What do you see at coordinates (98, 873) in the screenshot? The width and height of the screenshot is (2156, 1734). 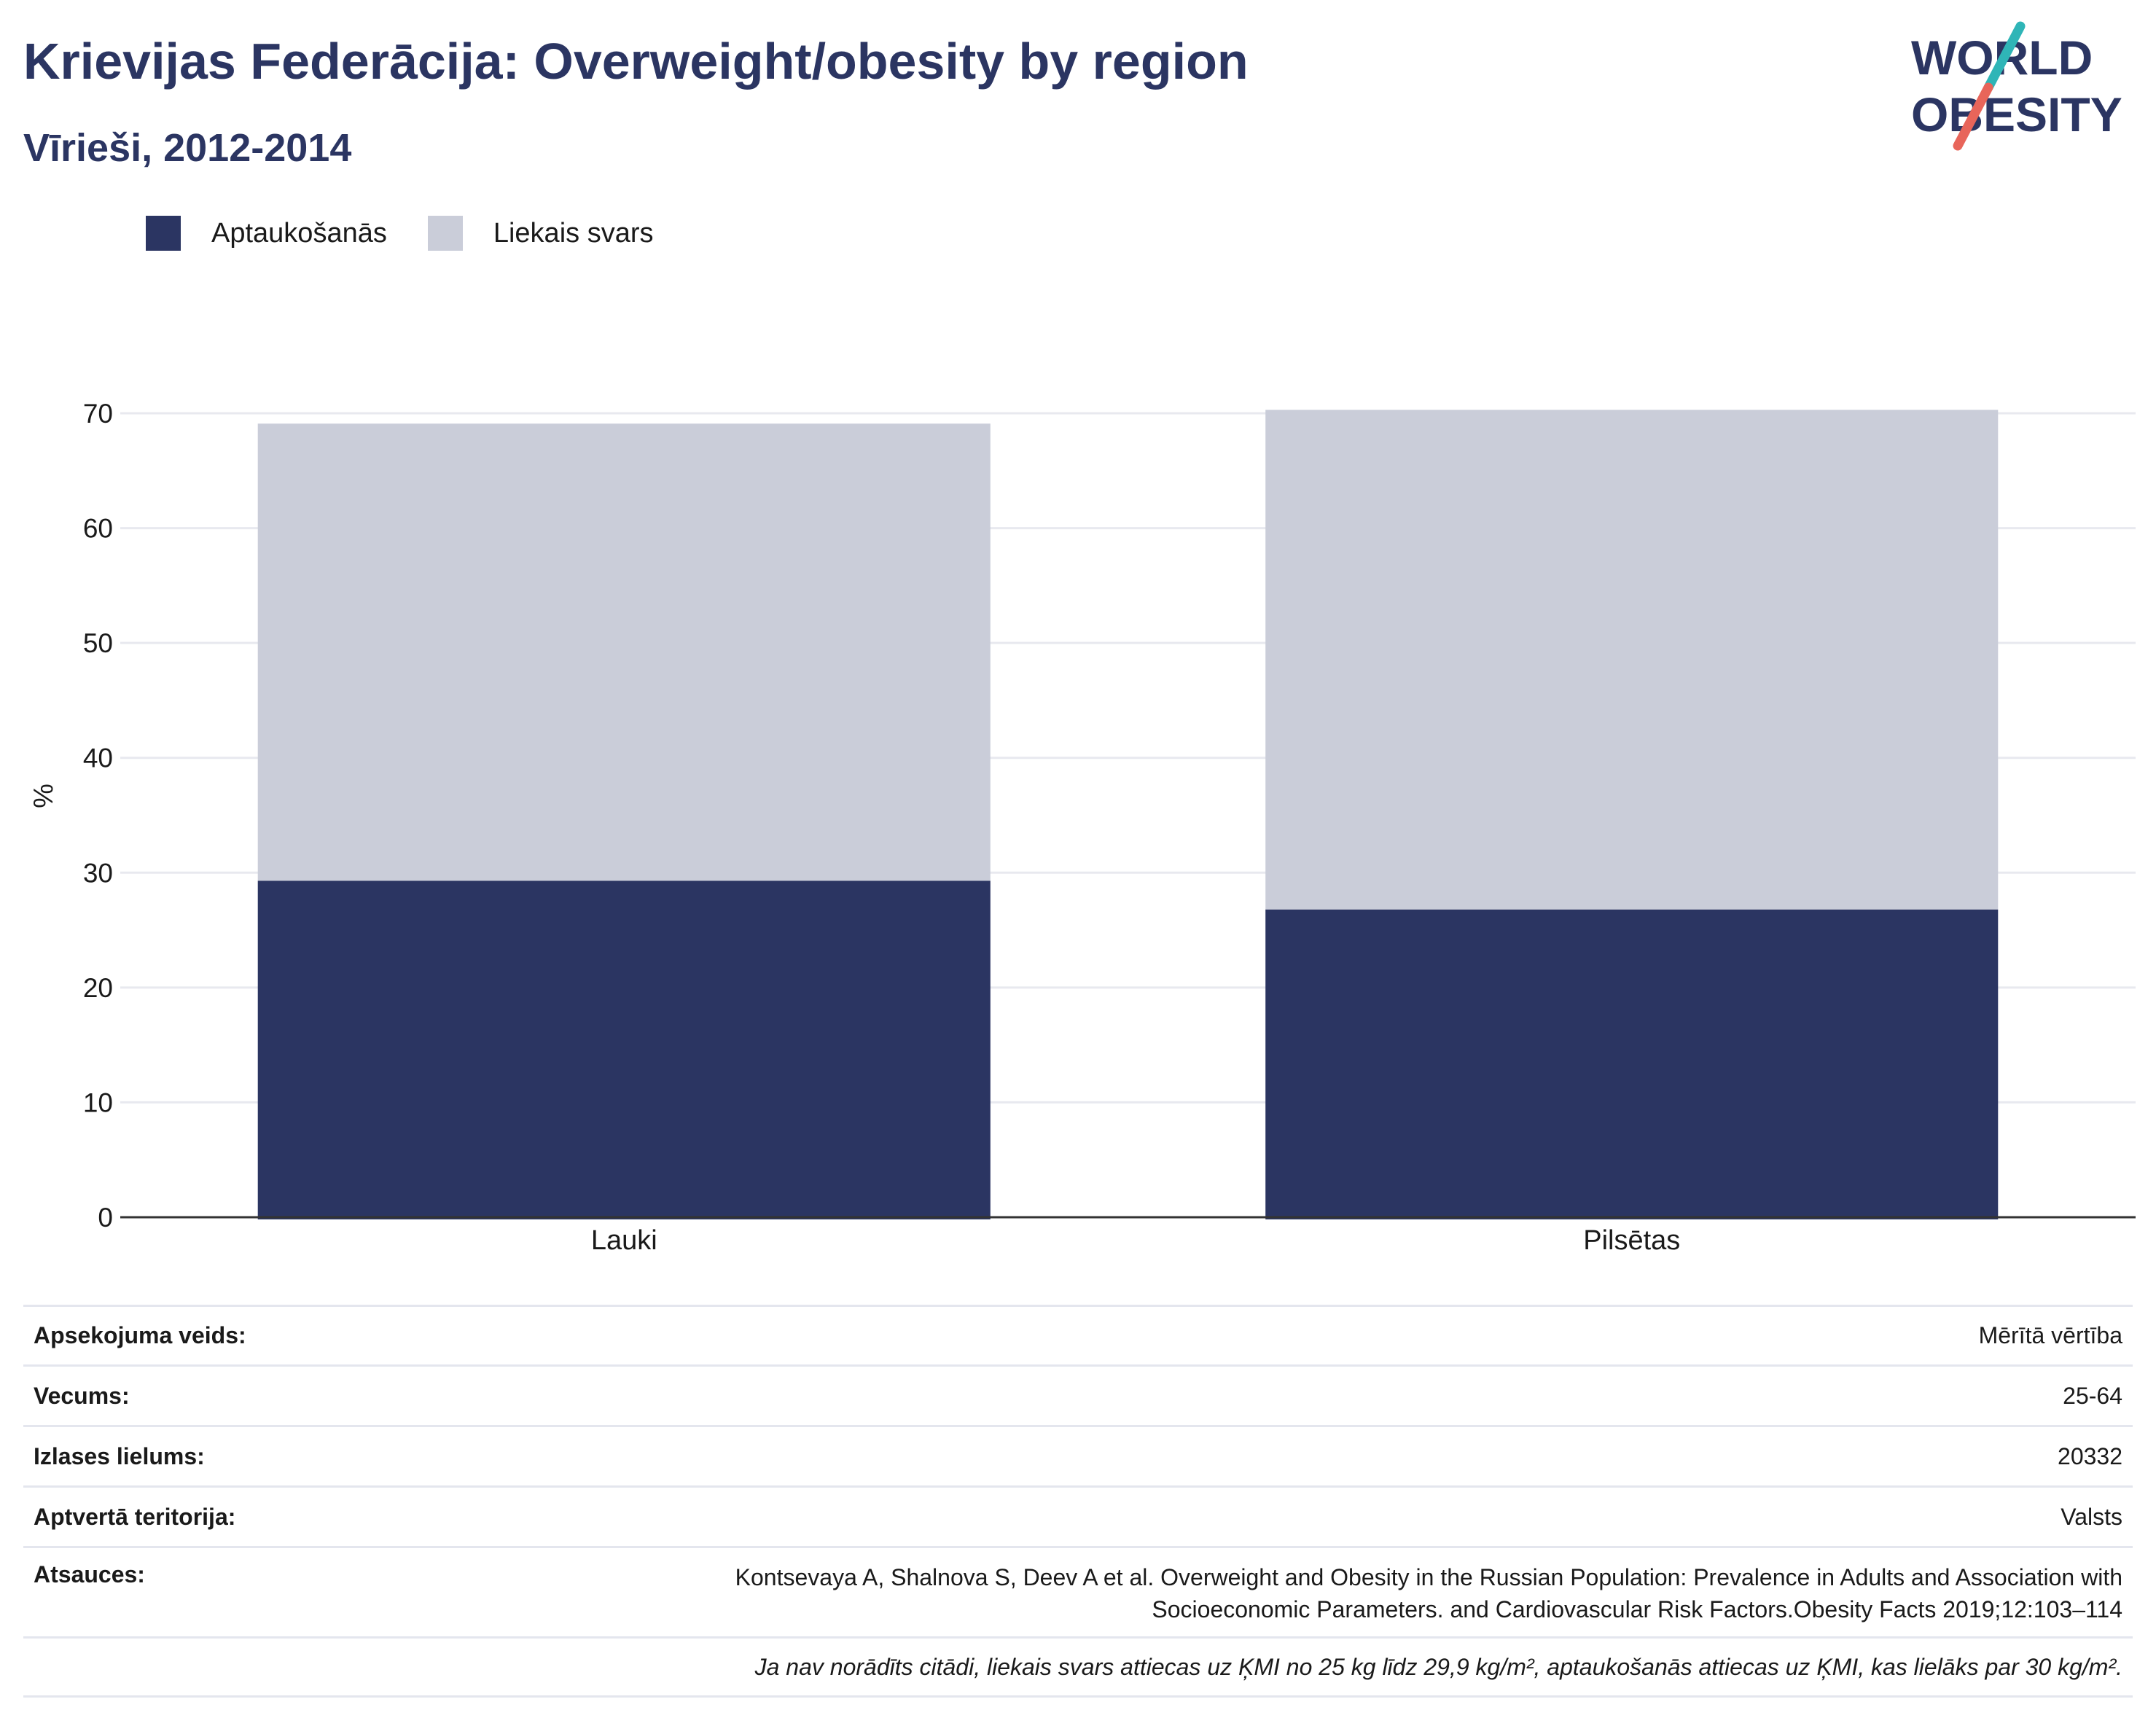 I see `y-tick-label: 30` at bounding box center [98, 873].